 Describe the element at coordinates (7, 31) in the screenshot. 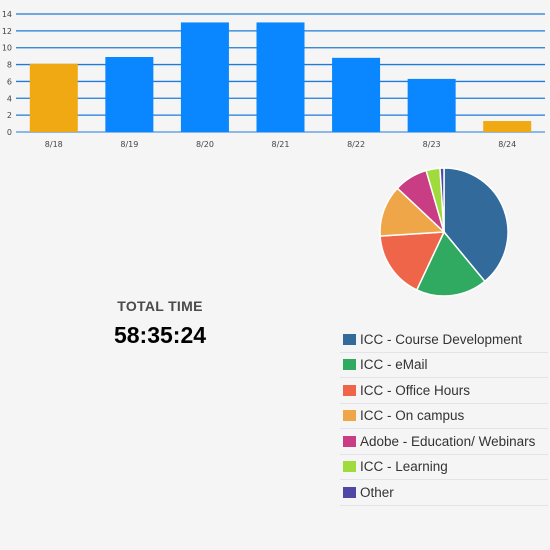

I see `y-tick-label: 12` at that location.